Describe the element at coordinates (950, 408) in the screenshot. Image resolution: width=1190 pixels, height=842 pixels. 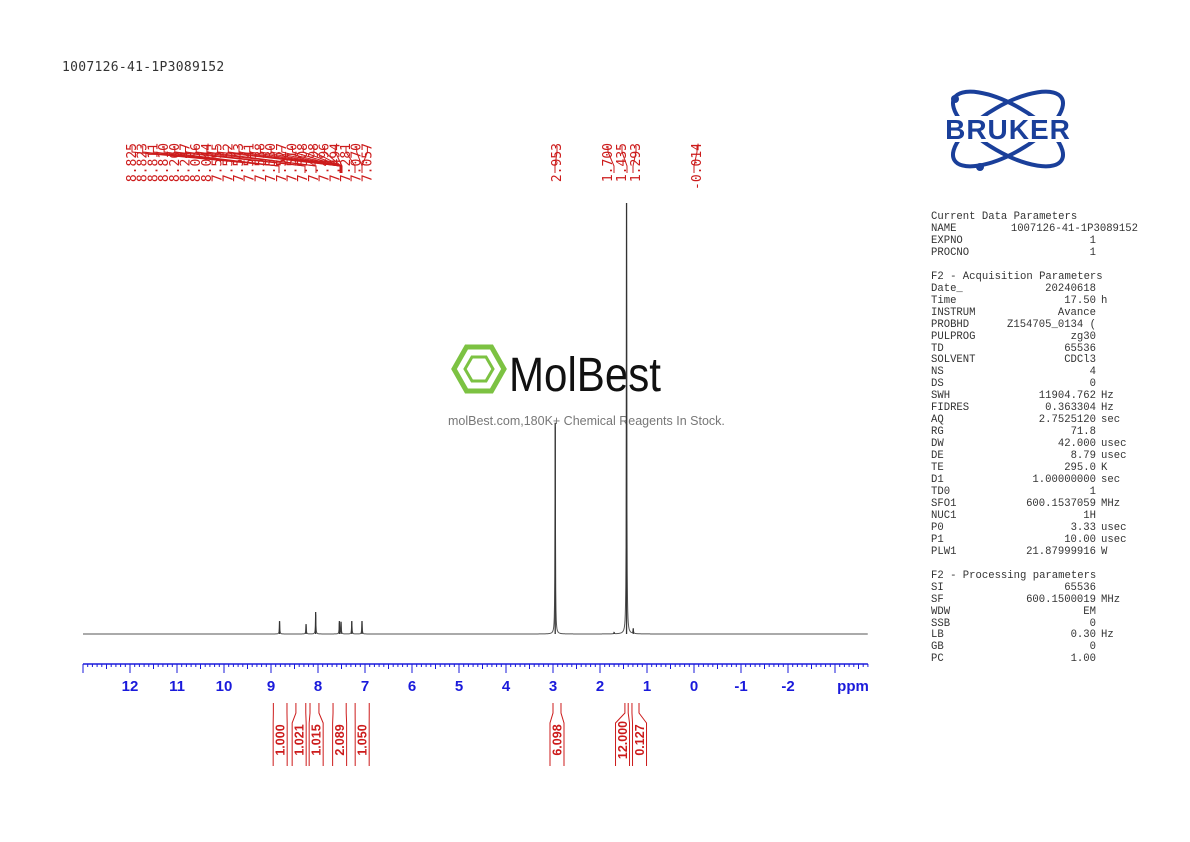
I see `parameter-key: FIDRES` at that location.